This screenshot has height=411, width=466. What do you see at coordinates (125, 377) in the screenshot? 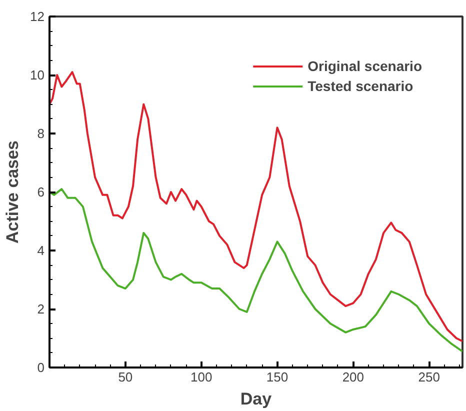
I see `x-tick-label: 50` at bounding box center [125, 377].